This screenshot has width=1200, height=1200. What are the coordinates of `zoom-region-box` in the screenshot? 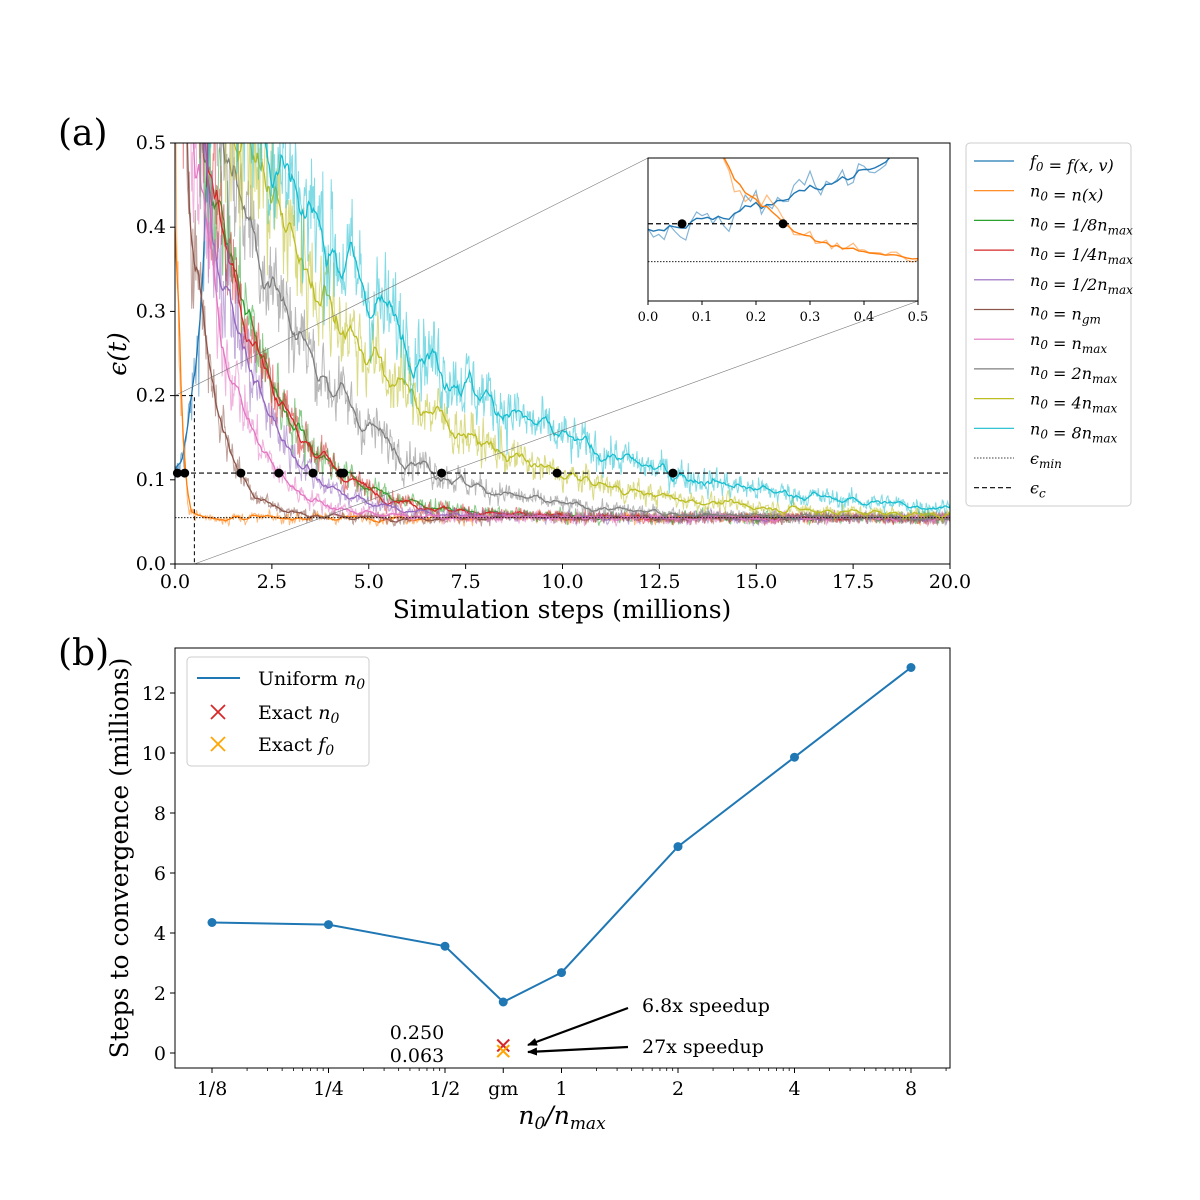 It's located at (185, 479).